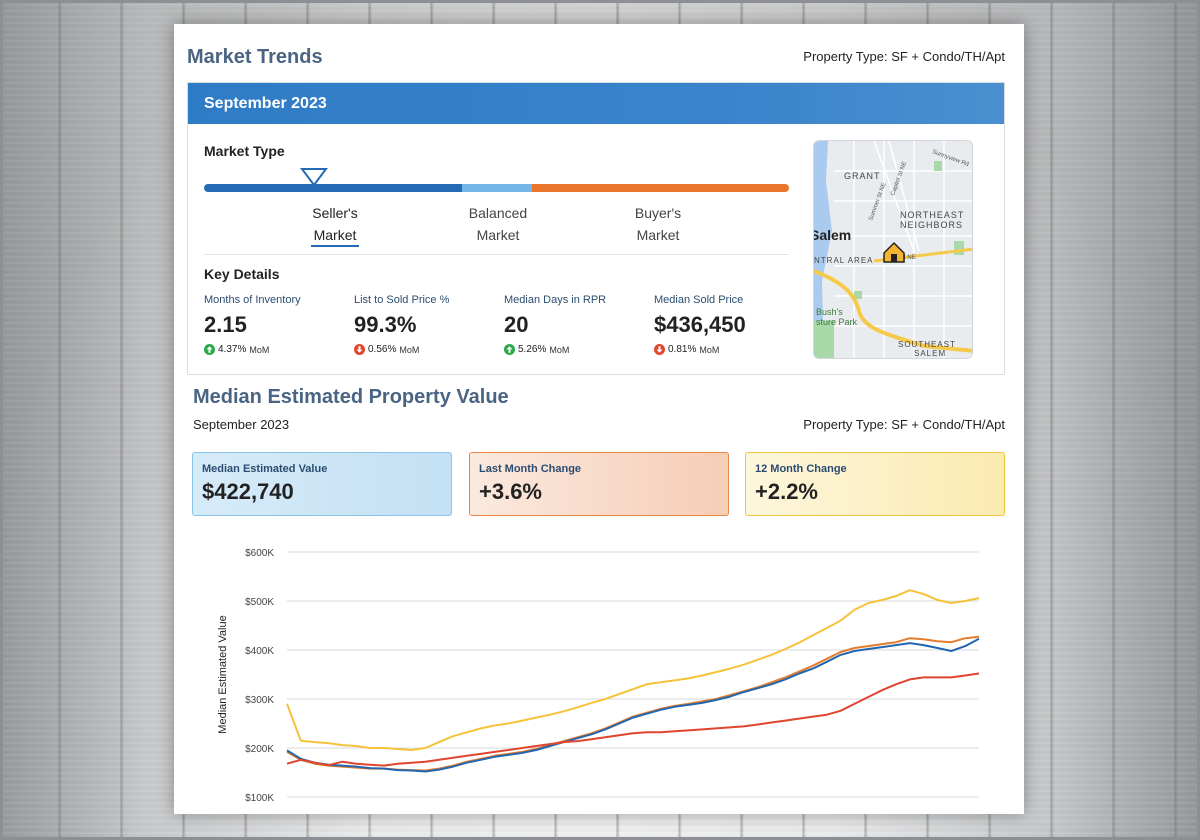 The height and width of the screenshot is (840, 1200). What do you see at coordinates (510, 491) in the screenshot?
I see `box-value: +3.6%` at bounding box center [510, 491].